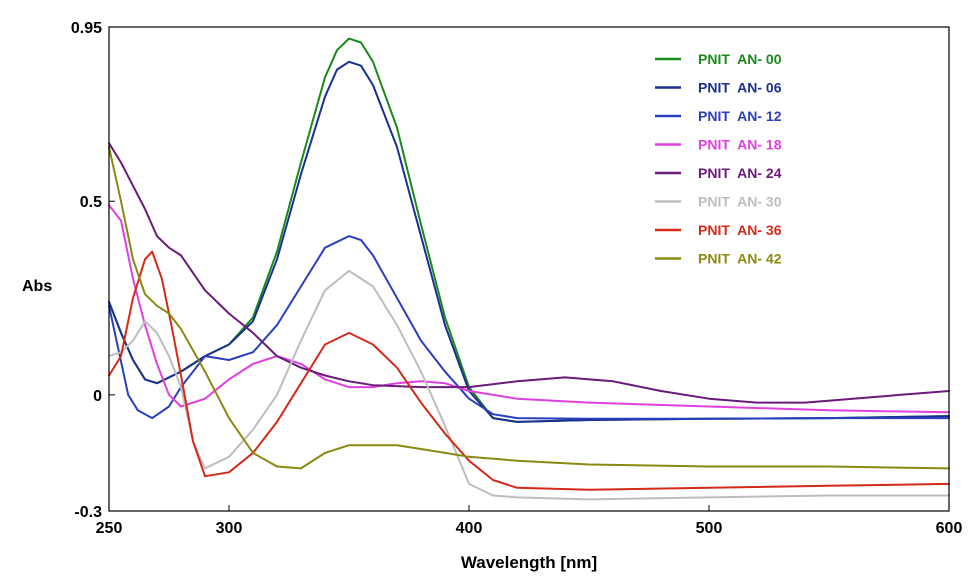 The width and height of the screenshot is (973, 580). I want to click on x-tick-label: 300, so click(229, 528).